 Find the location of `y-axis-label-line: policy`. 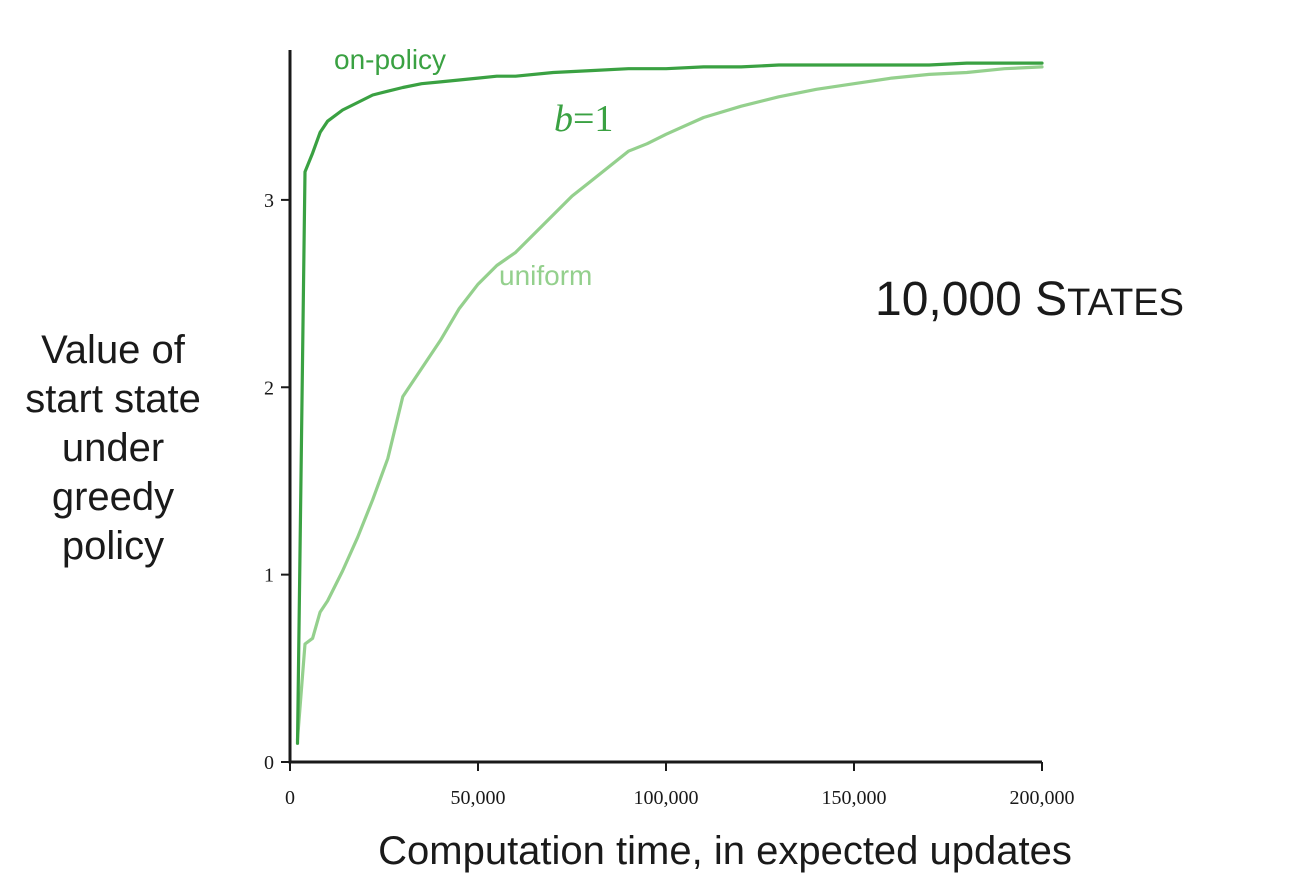

y-axis-label-line: policy is located at coordinates (113, 546).